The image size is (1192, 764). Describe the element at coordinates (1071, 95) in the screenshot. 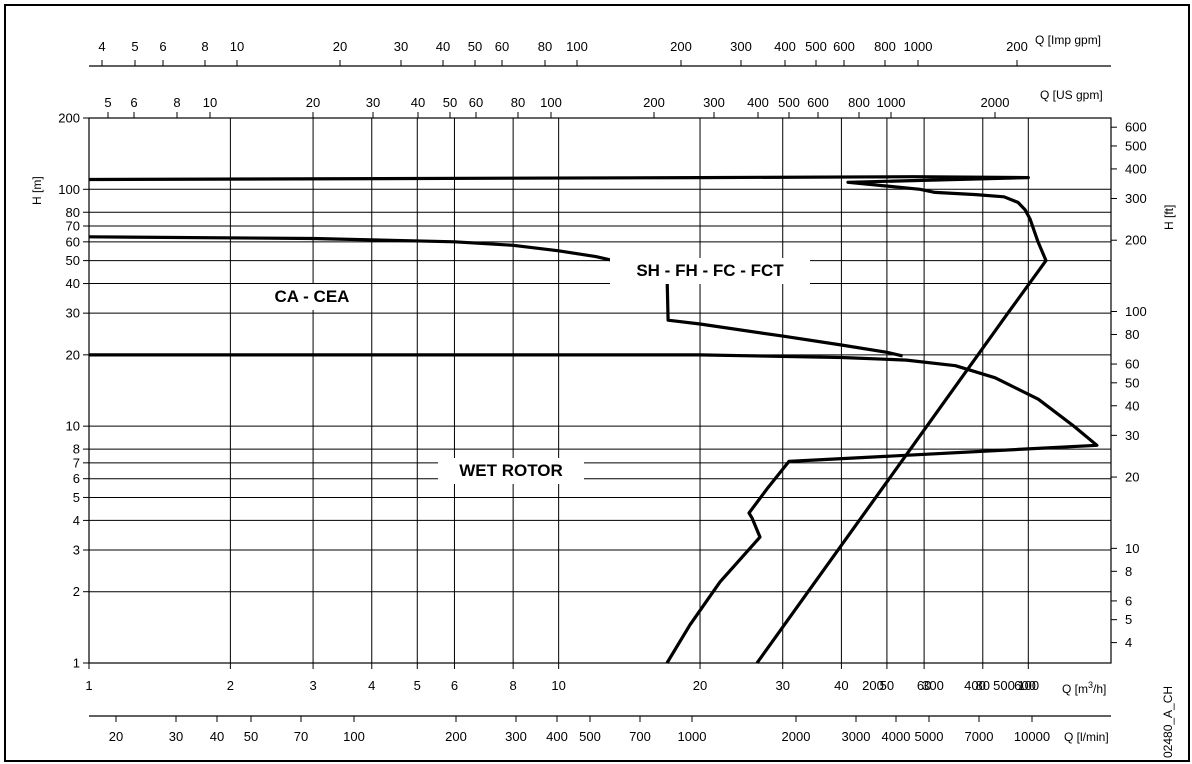

I see `x-axis-title-us: Q [US gpm]` at that location.